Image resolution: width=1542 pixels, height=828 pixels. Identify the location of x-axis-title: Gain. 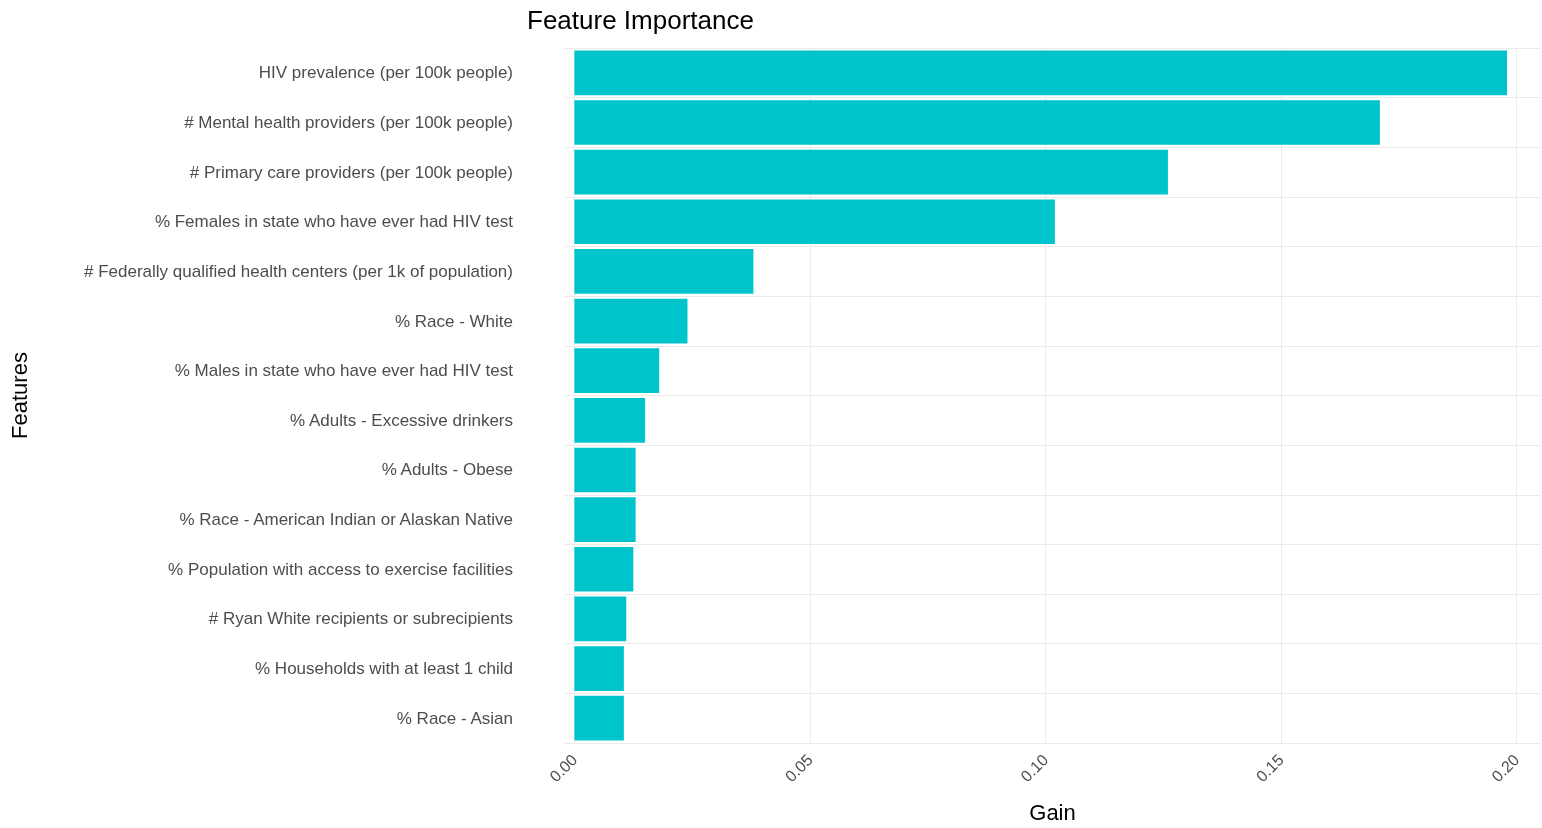
(1052, 812).